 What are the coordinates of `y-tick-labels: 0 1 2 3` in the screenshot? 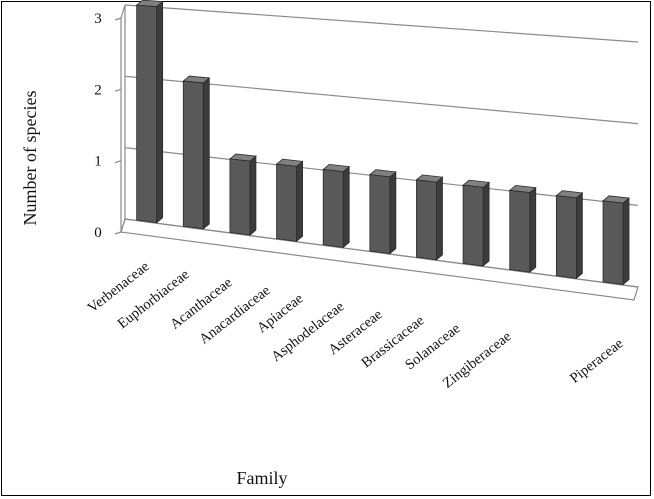 It's located at (108, 126).